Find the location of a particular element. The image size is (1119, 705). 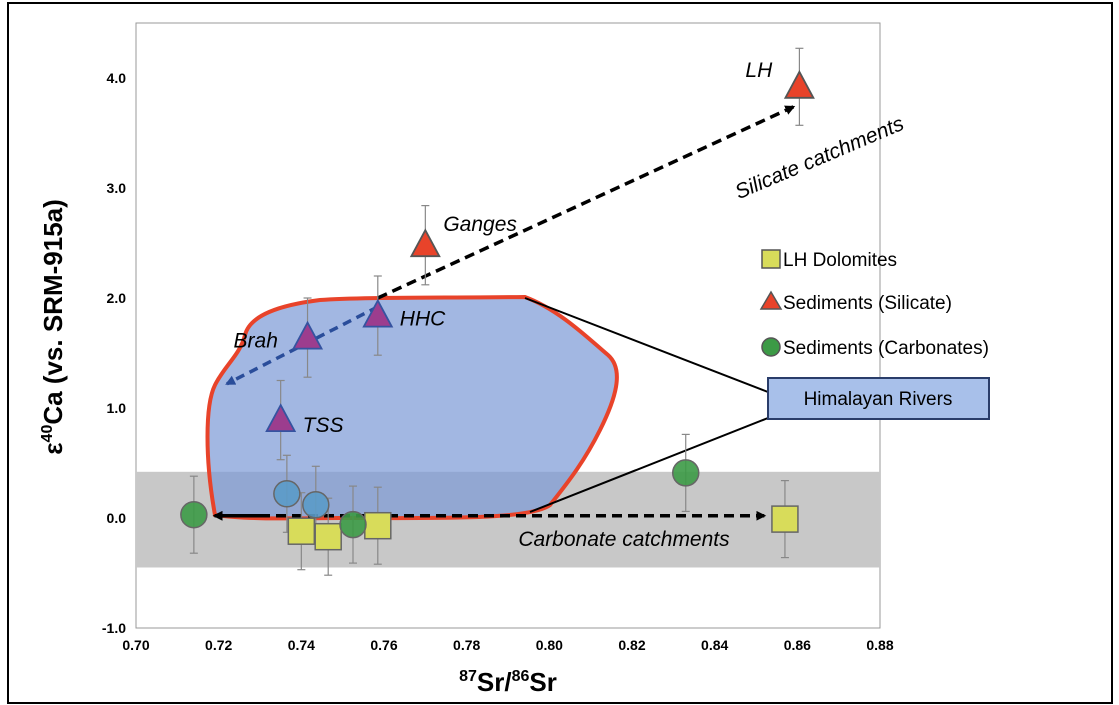

callout-line-bottom is located at coordinates (649, 465).